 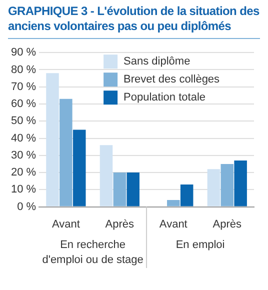 What do you see at coordinates (23, 86) in the screenshot?
I see `y-tick-label: 70 %` at bounding box center [23, 86].